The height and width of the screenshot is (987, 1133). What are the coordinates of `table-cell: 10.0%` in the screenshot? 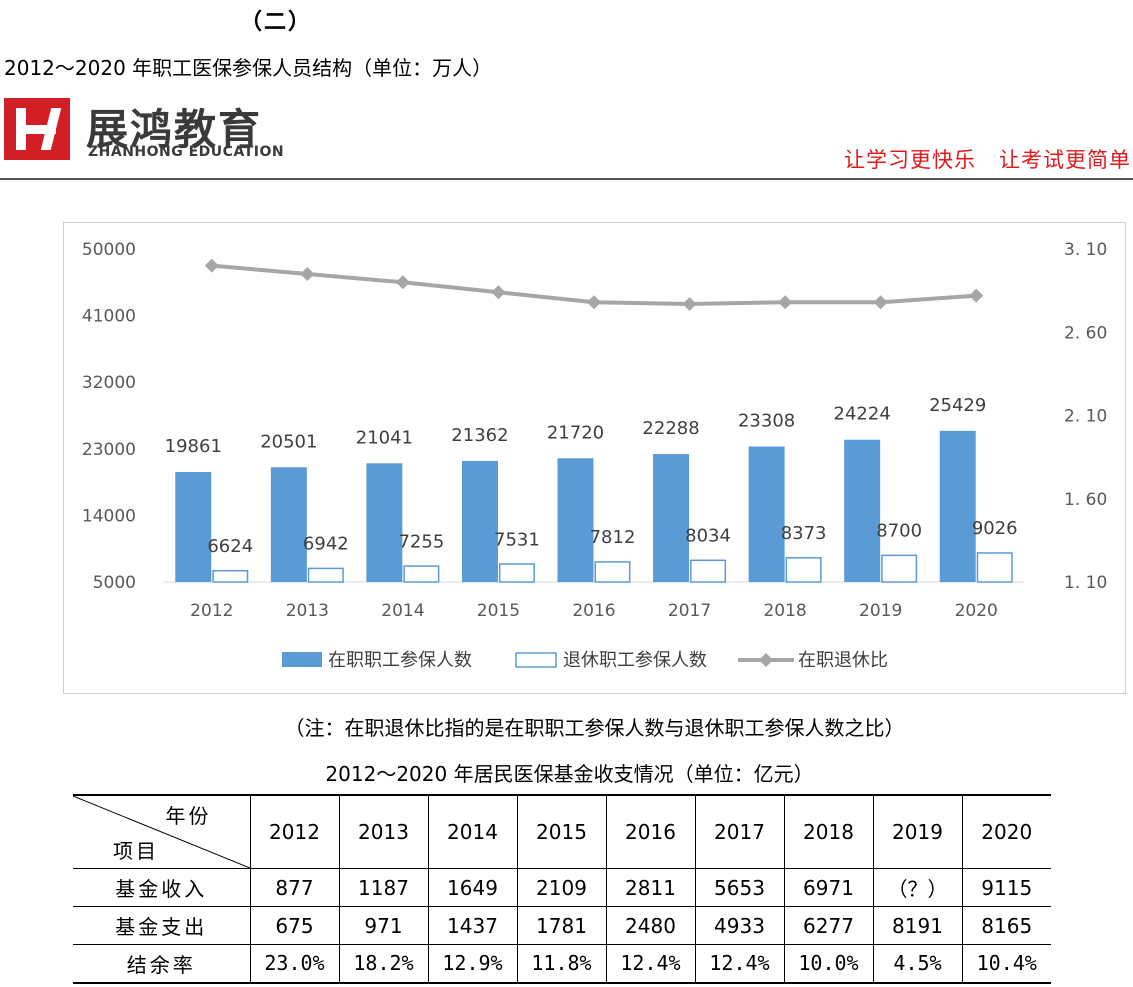 It's located at (828, 963).